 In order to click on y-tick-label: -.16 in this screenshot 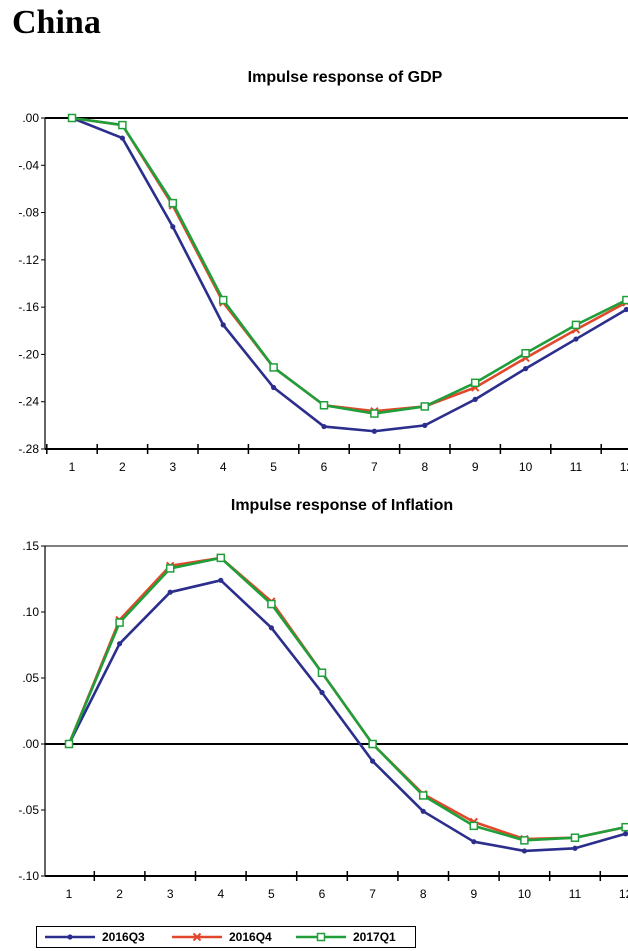, I will do `click(28, 307)`.